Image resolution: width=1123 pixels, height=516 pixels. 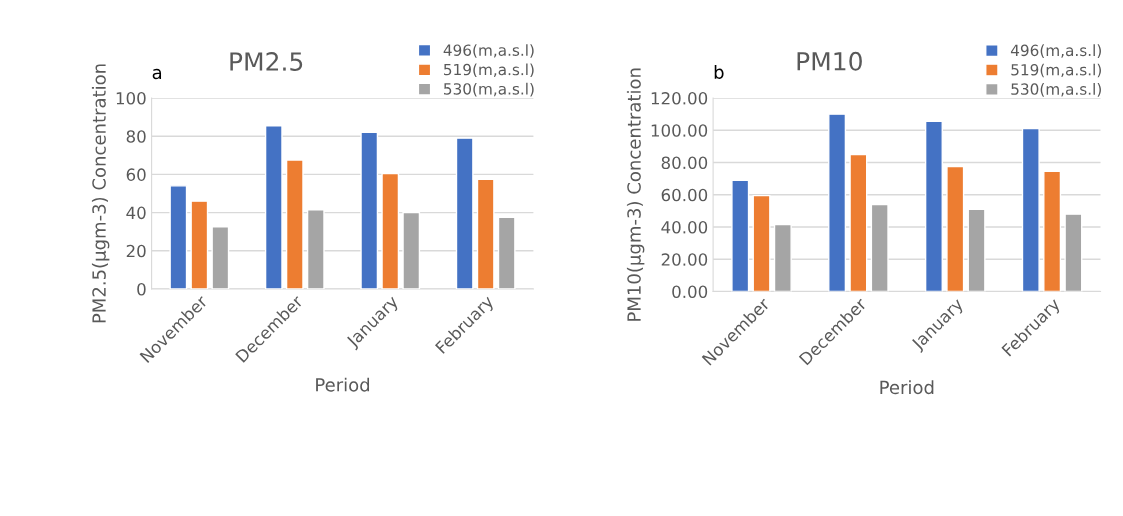 What do you see at coordinates (136, 213) in the screenshot?
I see `y-tick-label: 40` at bounding box center [136, 213].